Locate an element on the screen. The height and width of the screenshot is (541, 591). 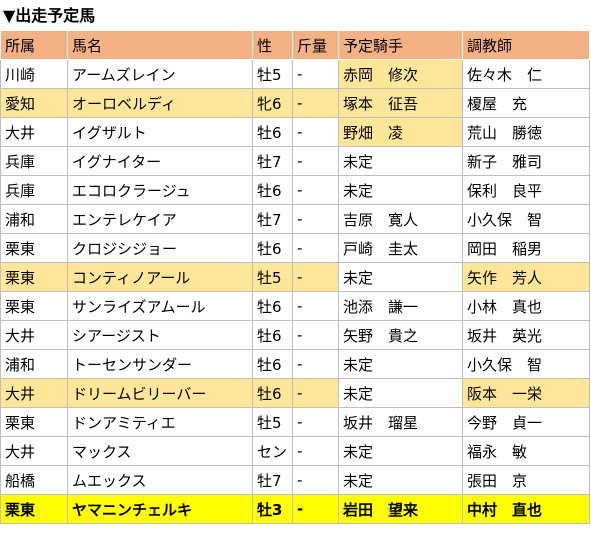
trainer-cell: 福永 敏 is located at coordinates (526, 451).